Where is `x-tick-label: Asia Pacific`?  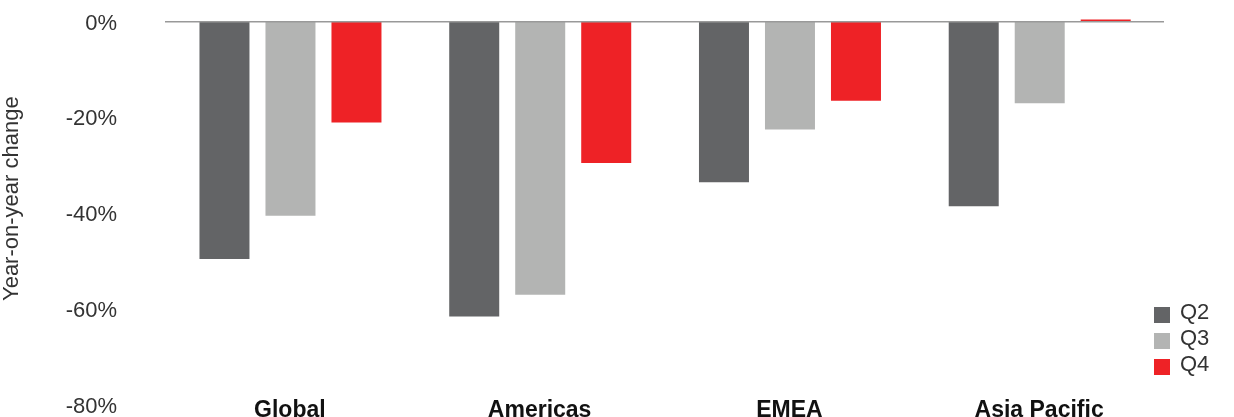 x-tick-label: Asia Pacific is located at coordinates (1039, 406).